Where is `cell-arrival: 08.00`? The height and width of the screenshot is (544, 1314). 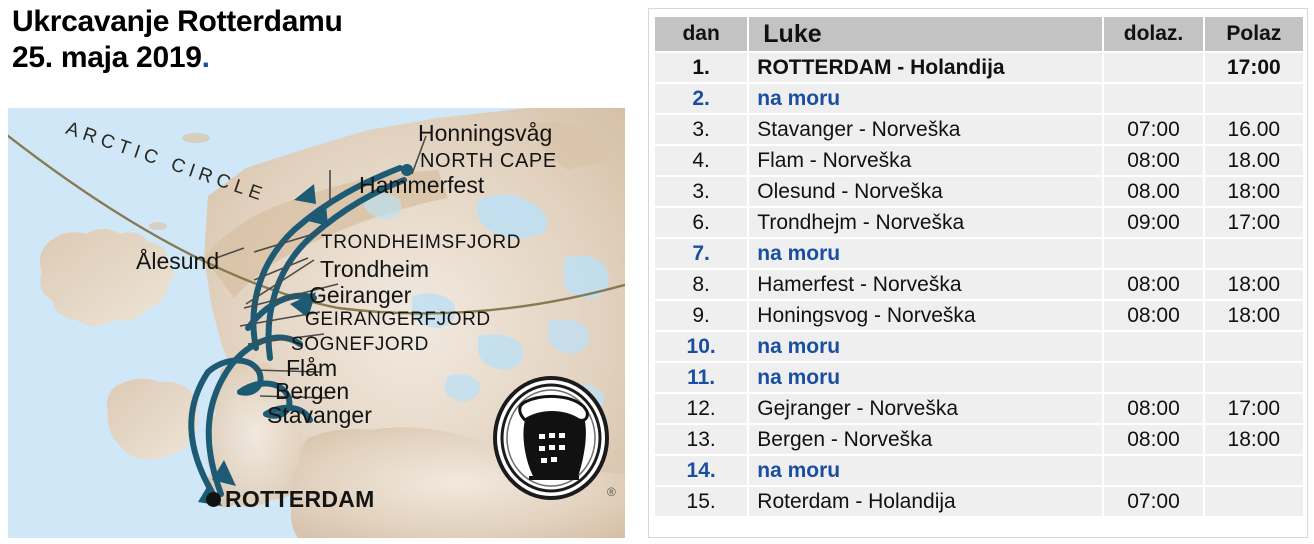
cell-arrival: 08.00 is located at coordinates (1153, 191).